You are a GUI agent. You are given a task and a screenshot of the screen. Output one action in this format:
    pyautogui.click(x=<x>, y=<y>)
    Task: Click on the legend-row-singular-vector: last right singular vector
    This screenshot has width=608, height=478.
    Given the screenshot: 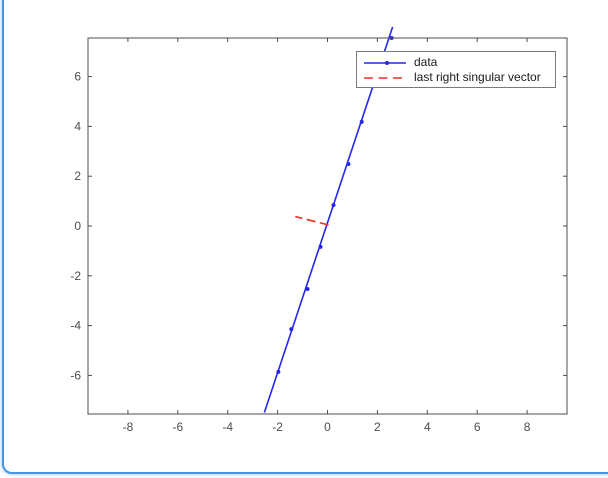 What is the action you would take?
    pyautogui.click(x=459, y=77)
    